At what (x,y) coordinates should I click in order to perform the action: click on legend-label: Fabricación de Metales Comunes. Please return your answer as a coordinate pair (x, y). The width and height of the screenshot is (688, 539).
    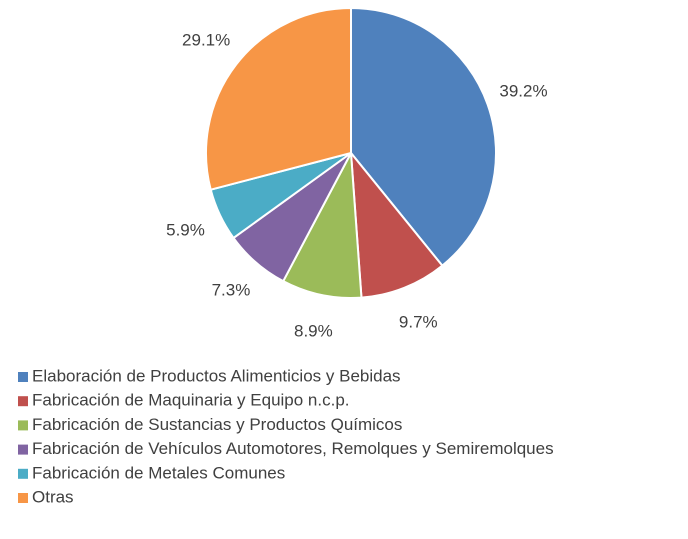
    Looking at the image, I should click on (158, 472).